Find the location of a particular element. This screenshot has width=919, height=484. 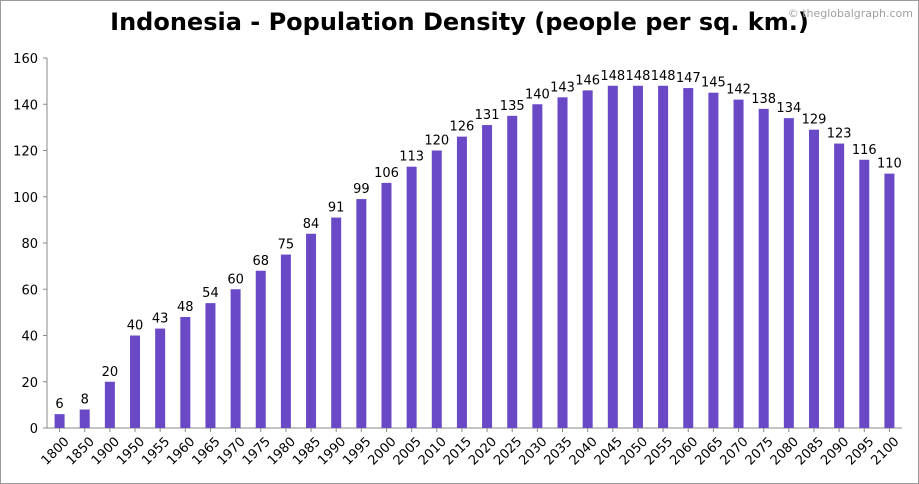

watermark: © theglobalgraph.com is located at coordinates (850, 13).